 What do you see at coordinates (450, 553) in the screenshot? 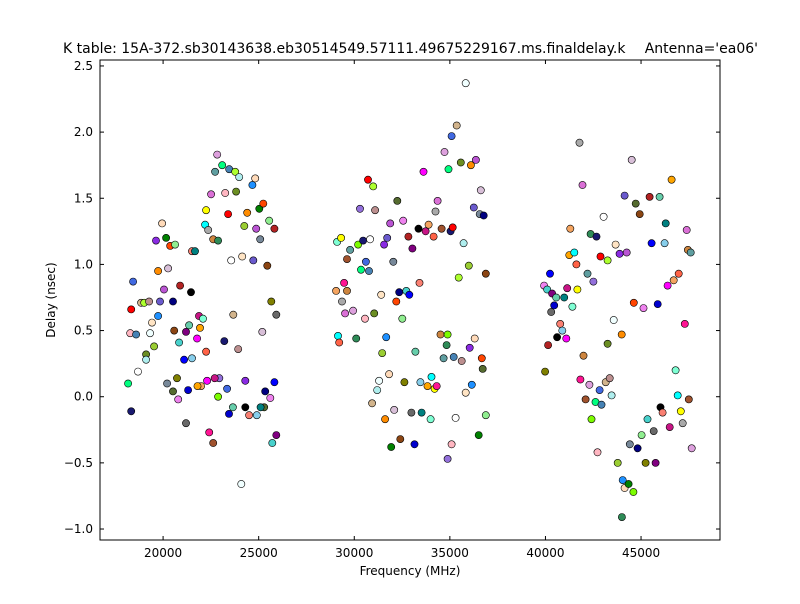
I see `x-tick-label: 35000` at bounding box center [450, 553].